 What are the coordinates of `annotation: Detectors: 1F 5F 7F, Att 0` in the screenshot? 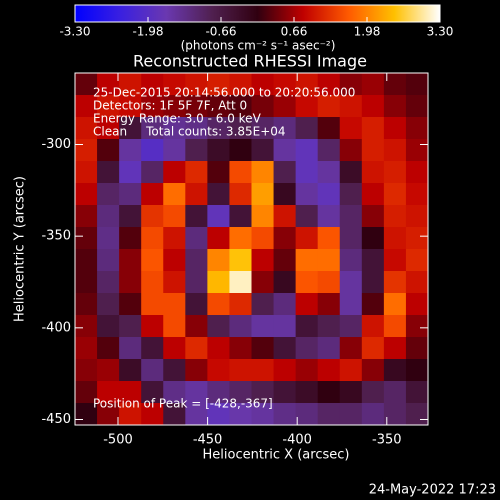 It's located at (170, 106).